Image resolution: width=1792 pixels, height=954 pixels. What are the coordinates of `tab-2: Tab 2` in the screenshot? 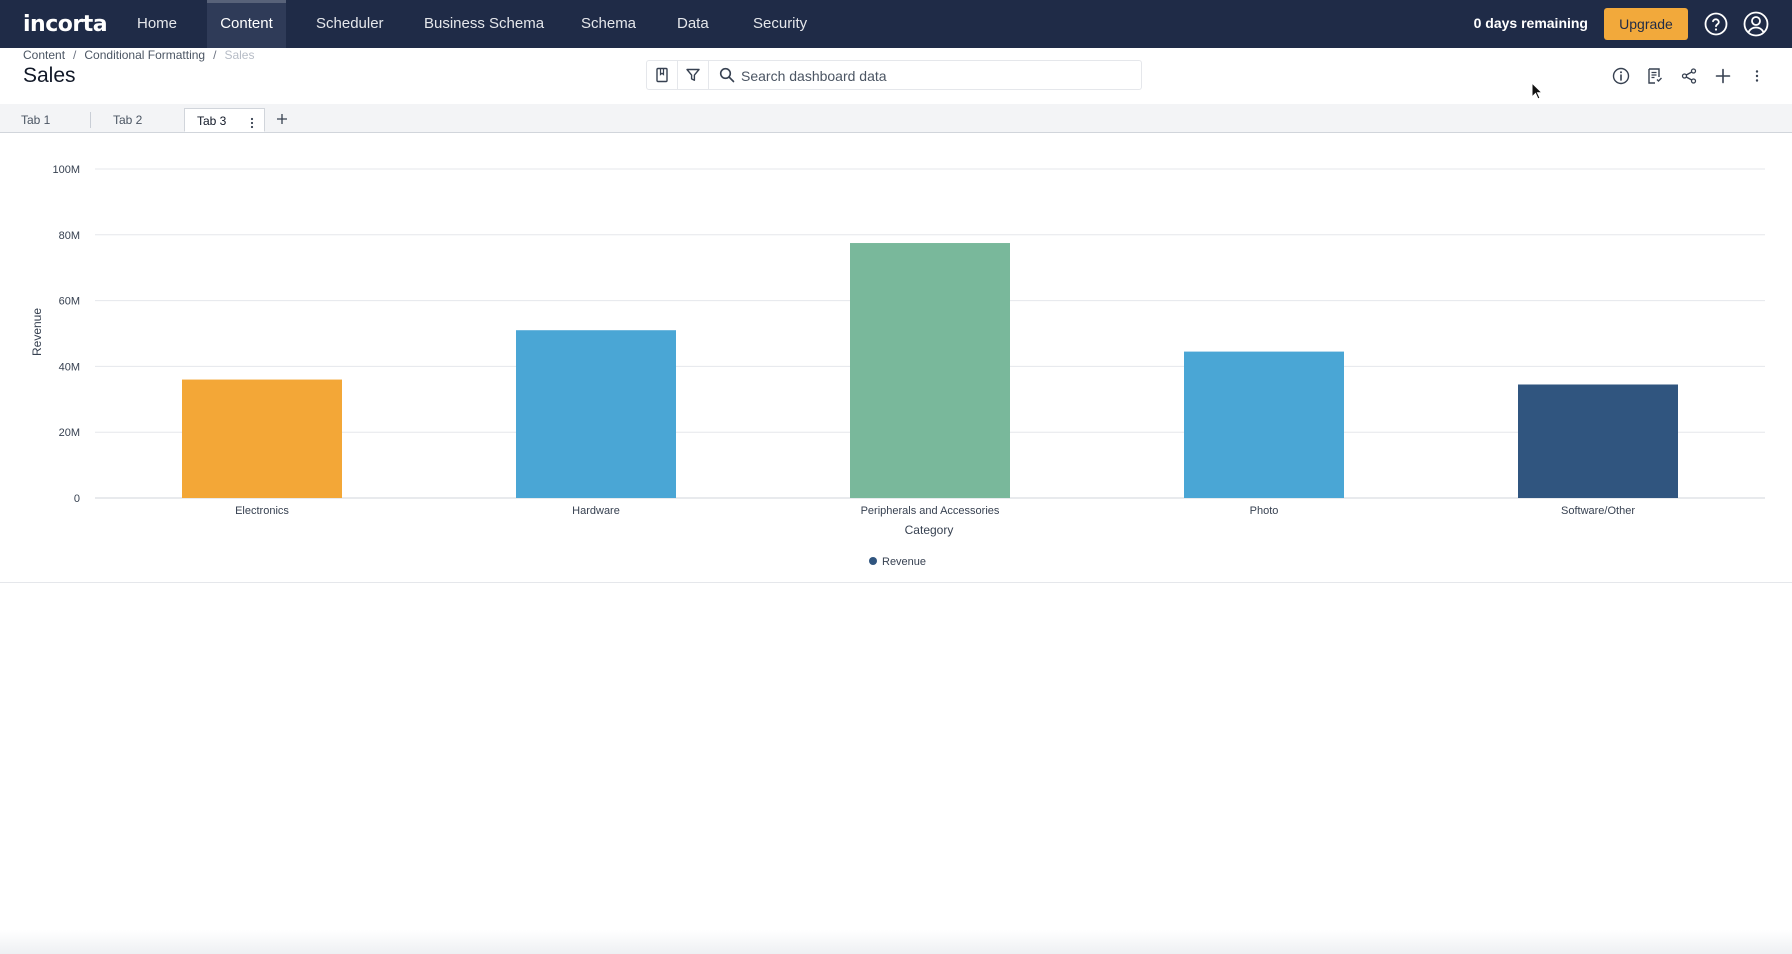 It's located at (128, 120).